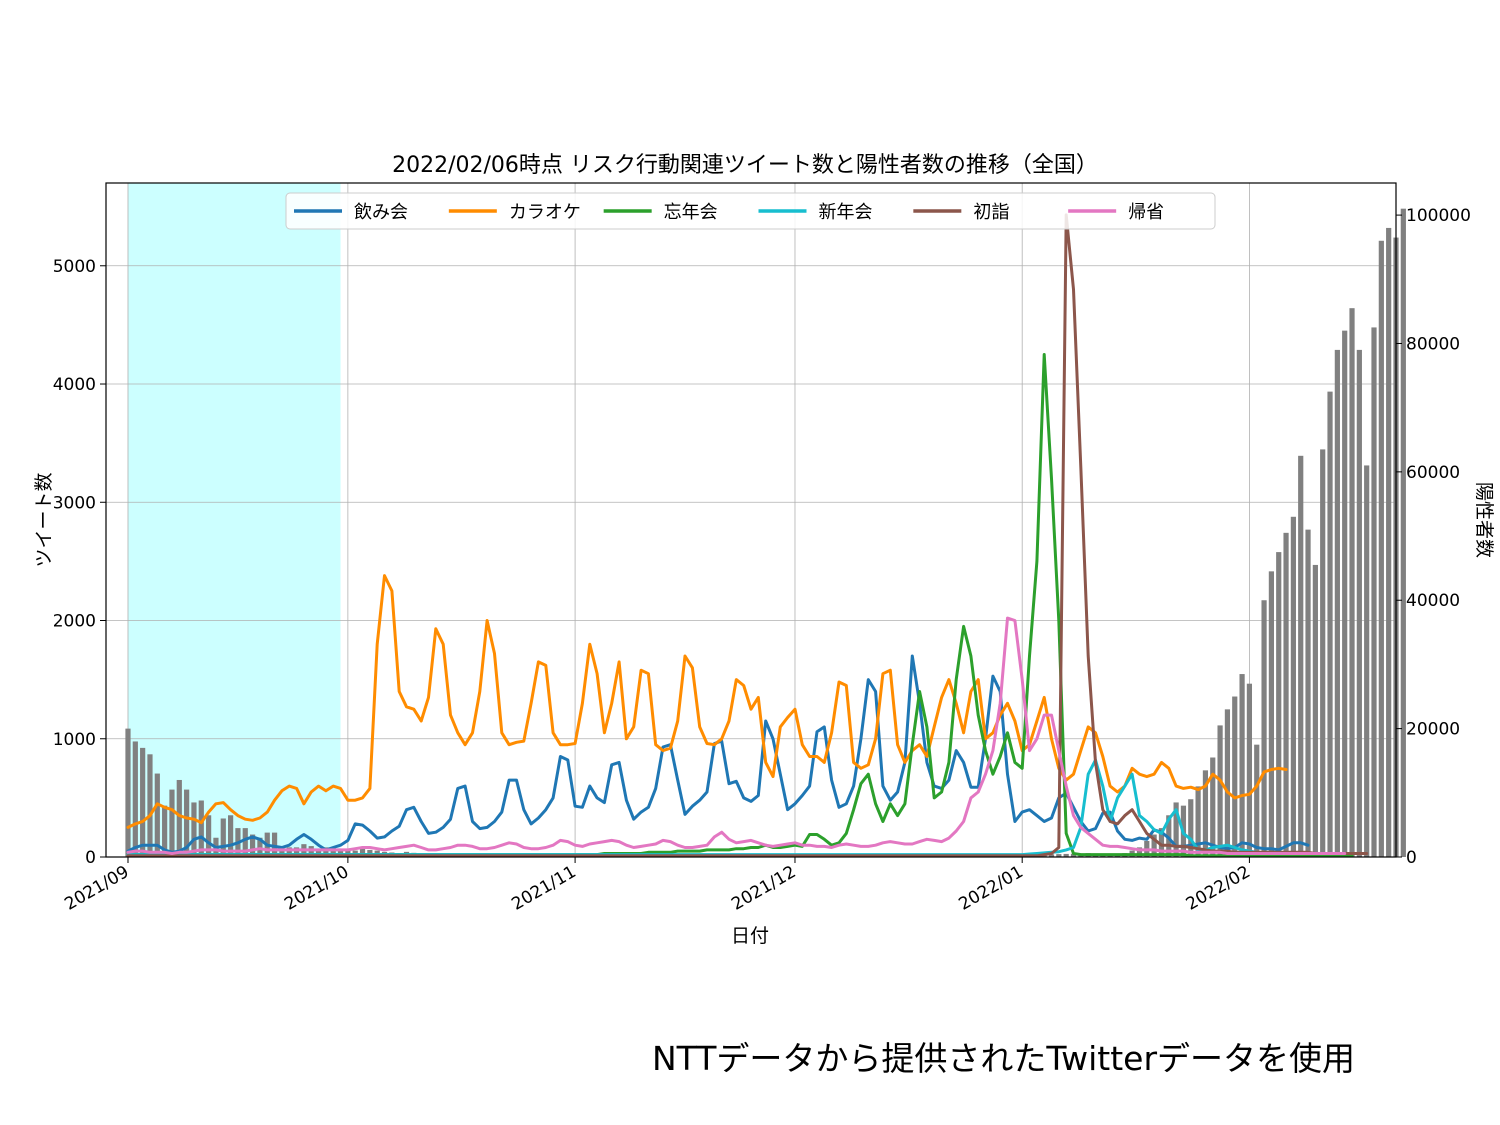 This screenshot has height=1125, width=1500. I want to click on chart-title: 2022/02/06時点 リスク行動関連ツイート数と陽性者数の推移（全国）, so click(745, 165).